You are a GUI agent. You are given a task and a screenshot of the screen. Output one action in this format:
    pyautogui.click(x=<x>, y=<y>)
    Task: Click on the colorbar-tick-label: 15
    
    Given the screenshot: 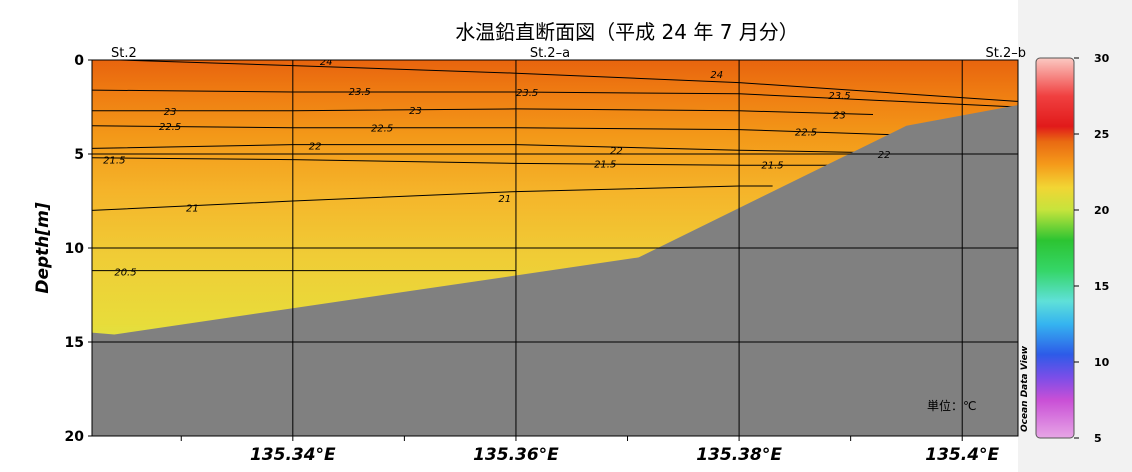 What is the action you would take?
    pyautogui.click(x=1101, y=286)
    